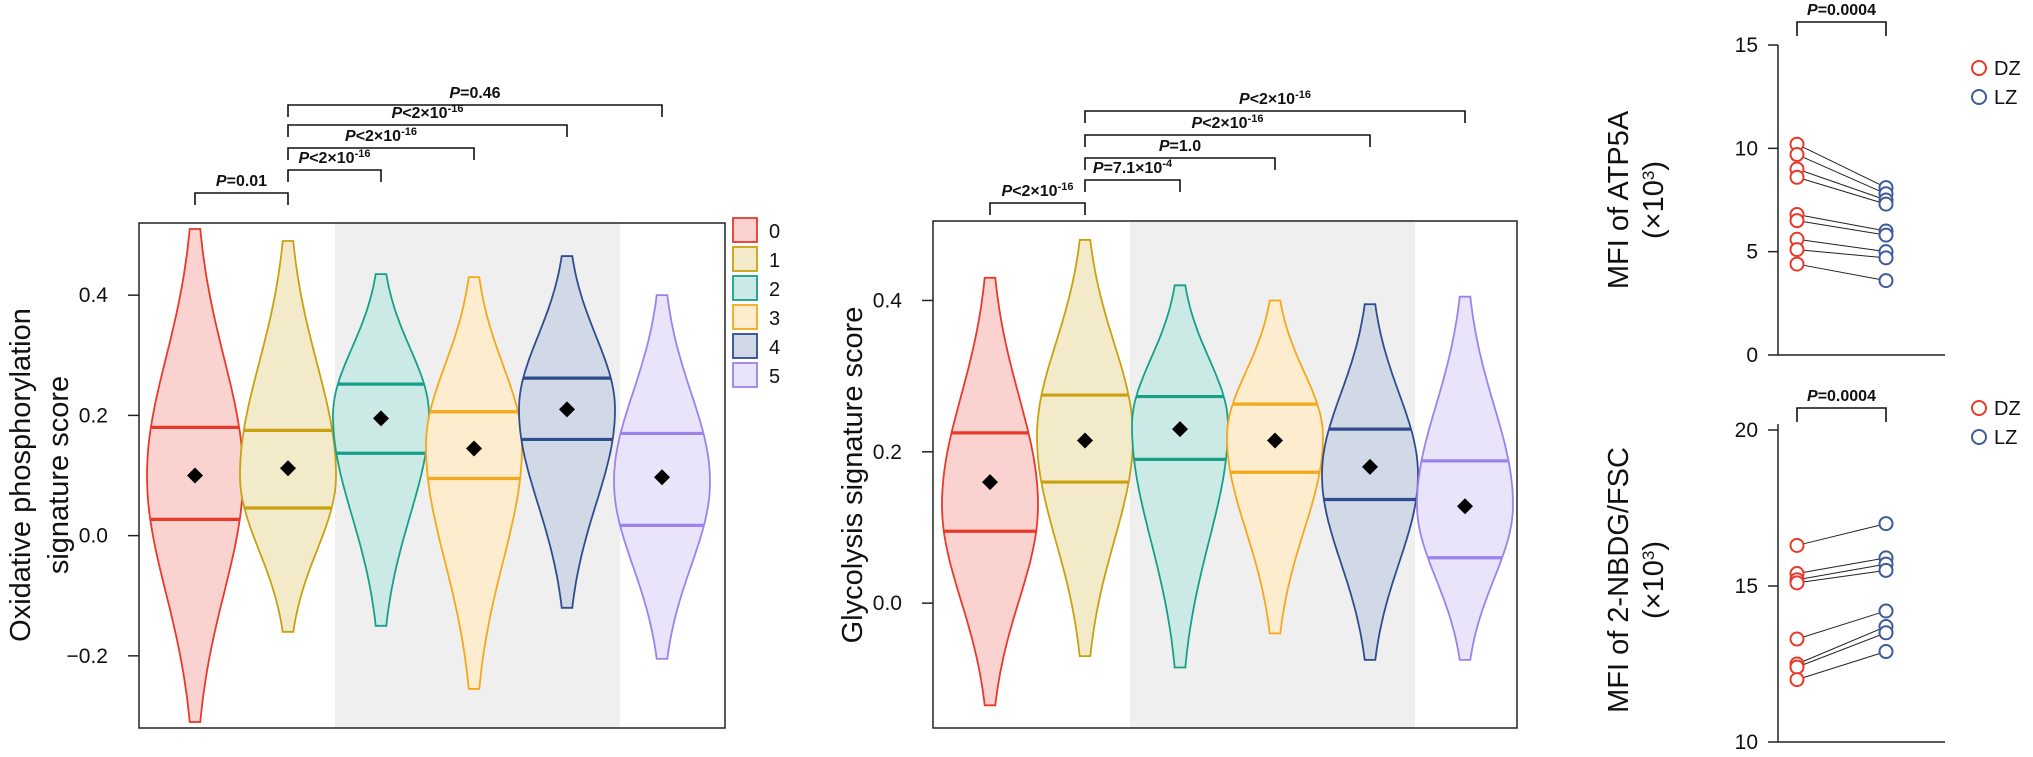 The height and width of the screenshot is (757, 2033). I want to click on legend-label: 2, so click(774, 290).